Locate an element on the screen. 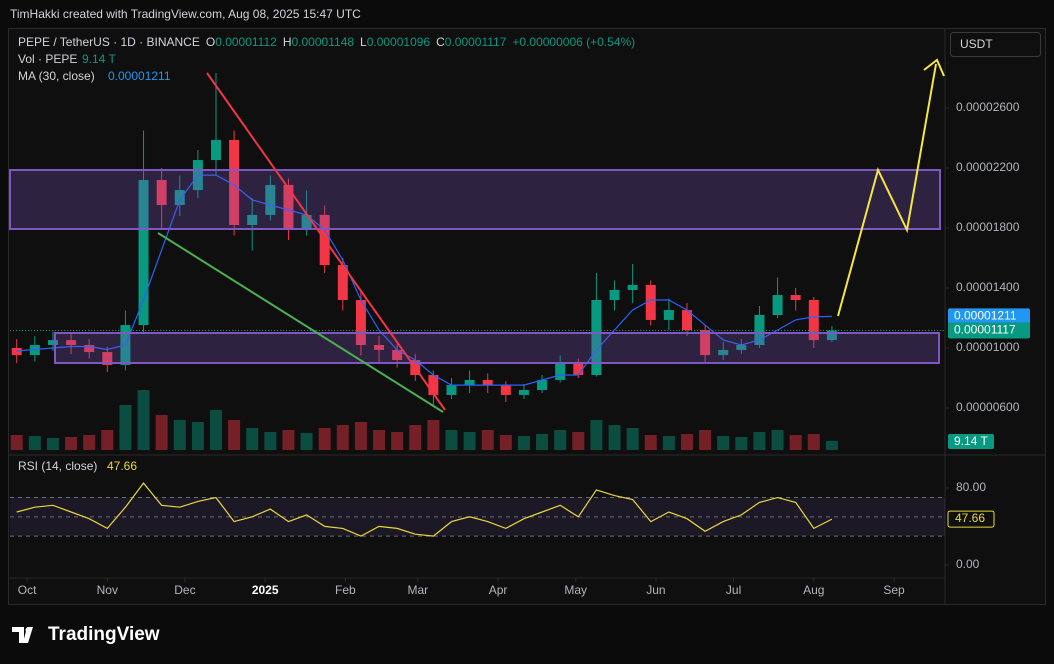 This screenshot has width=1054, height=664. y-tick-label: 0.00002600 is located at coordinates (988, 107).